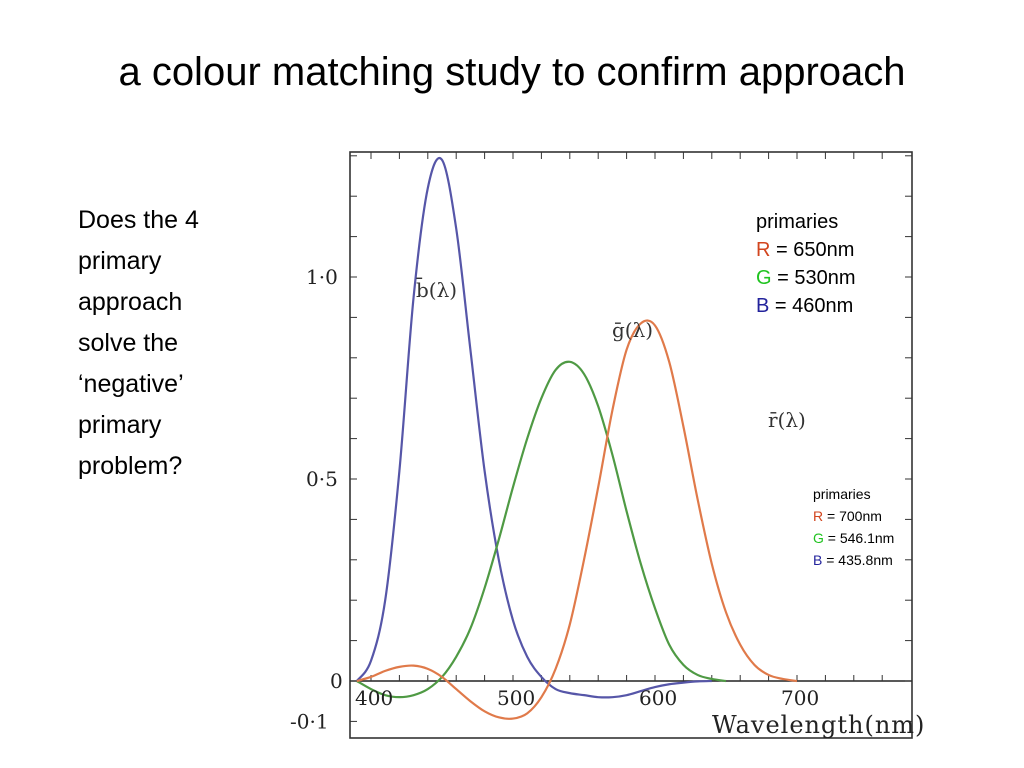 This screenshot has height=768, width=1024. What do you see at coordinates (374, 698) in the screenshot?
I see `x-tick-label: 400` at bounding box center [374, 698].